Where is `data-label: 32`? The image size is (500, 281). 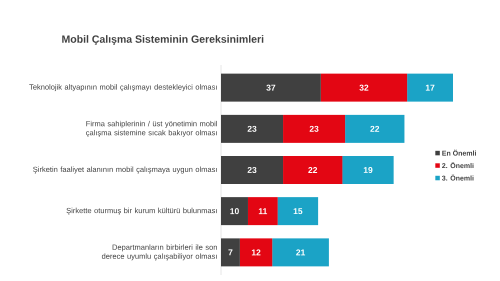 data-label: 32 is located at coordinates (363, 87).